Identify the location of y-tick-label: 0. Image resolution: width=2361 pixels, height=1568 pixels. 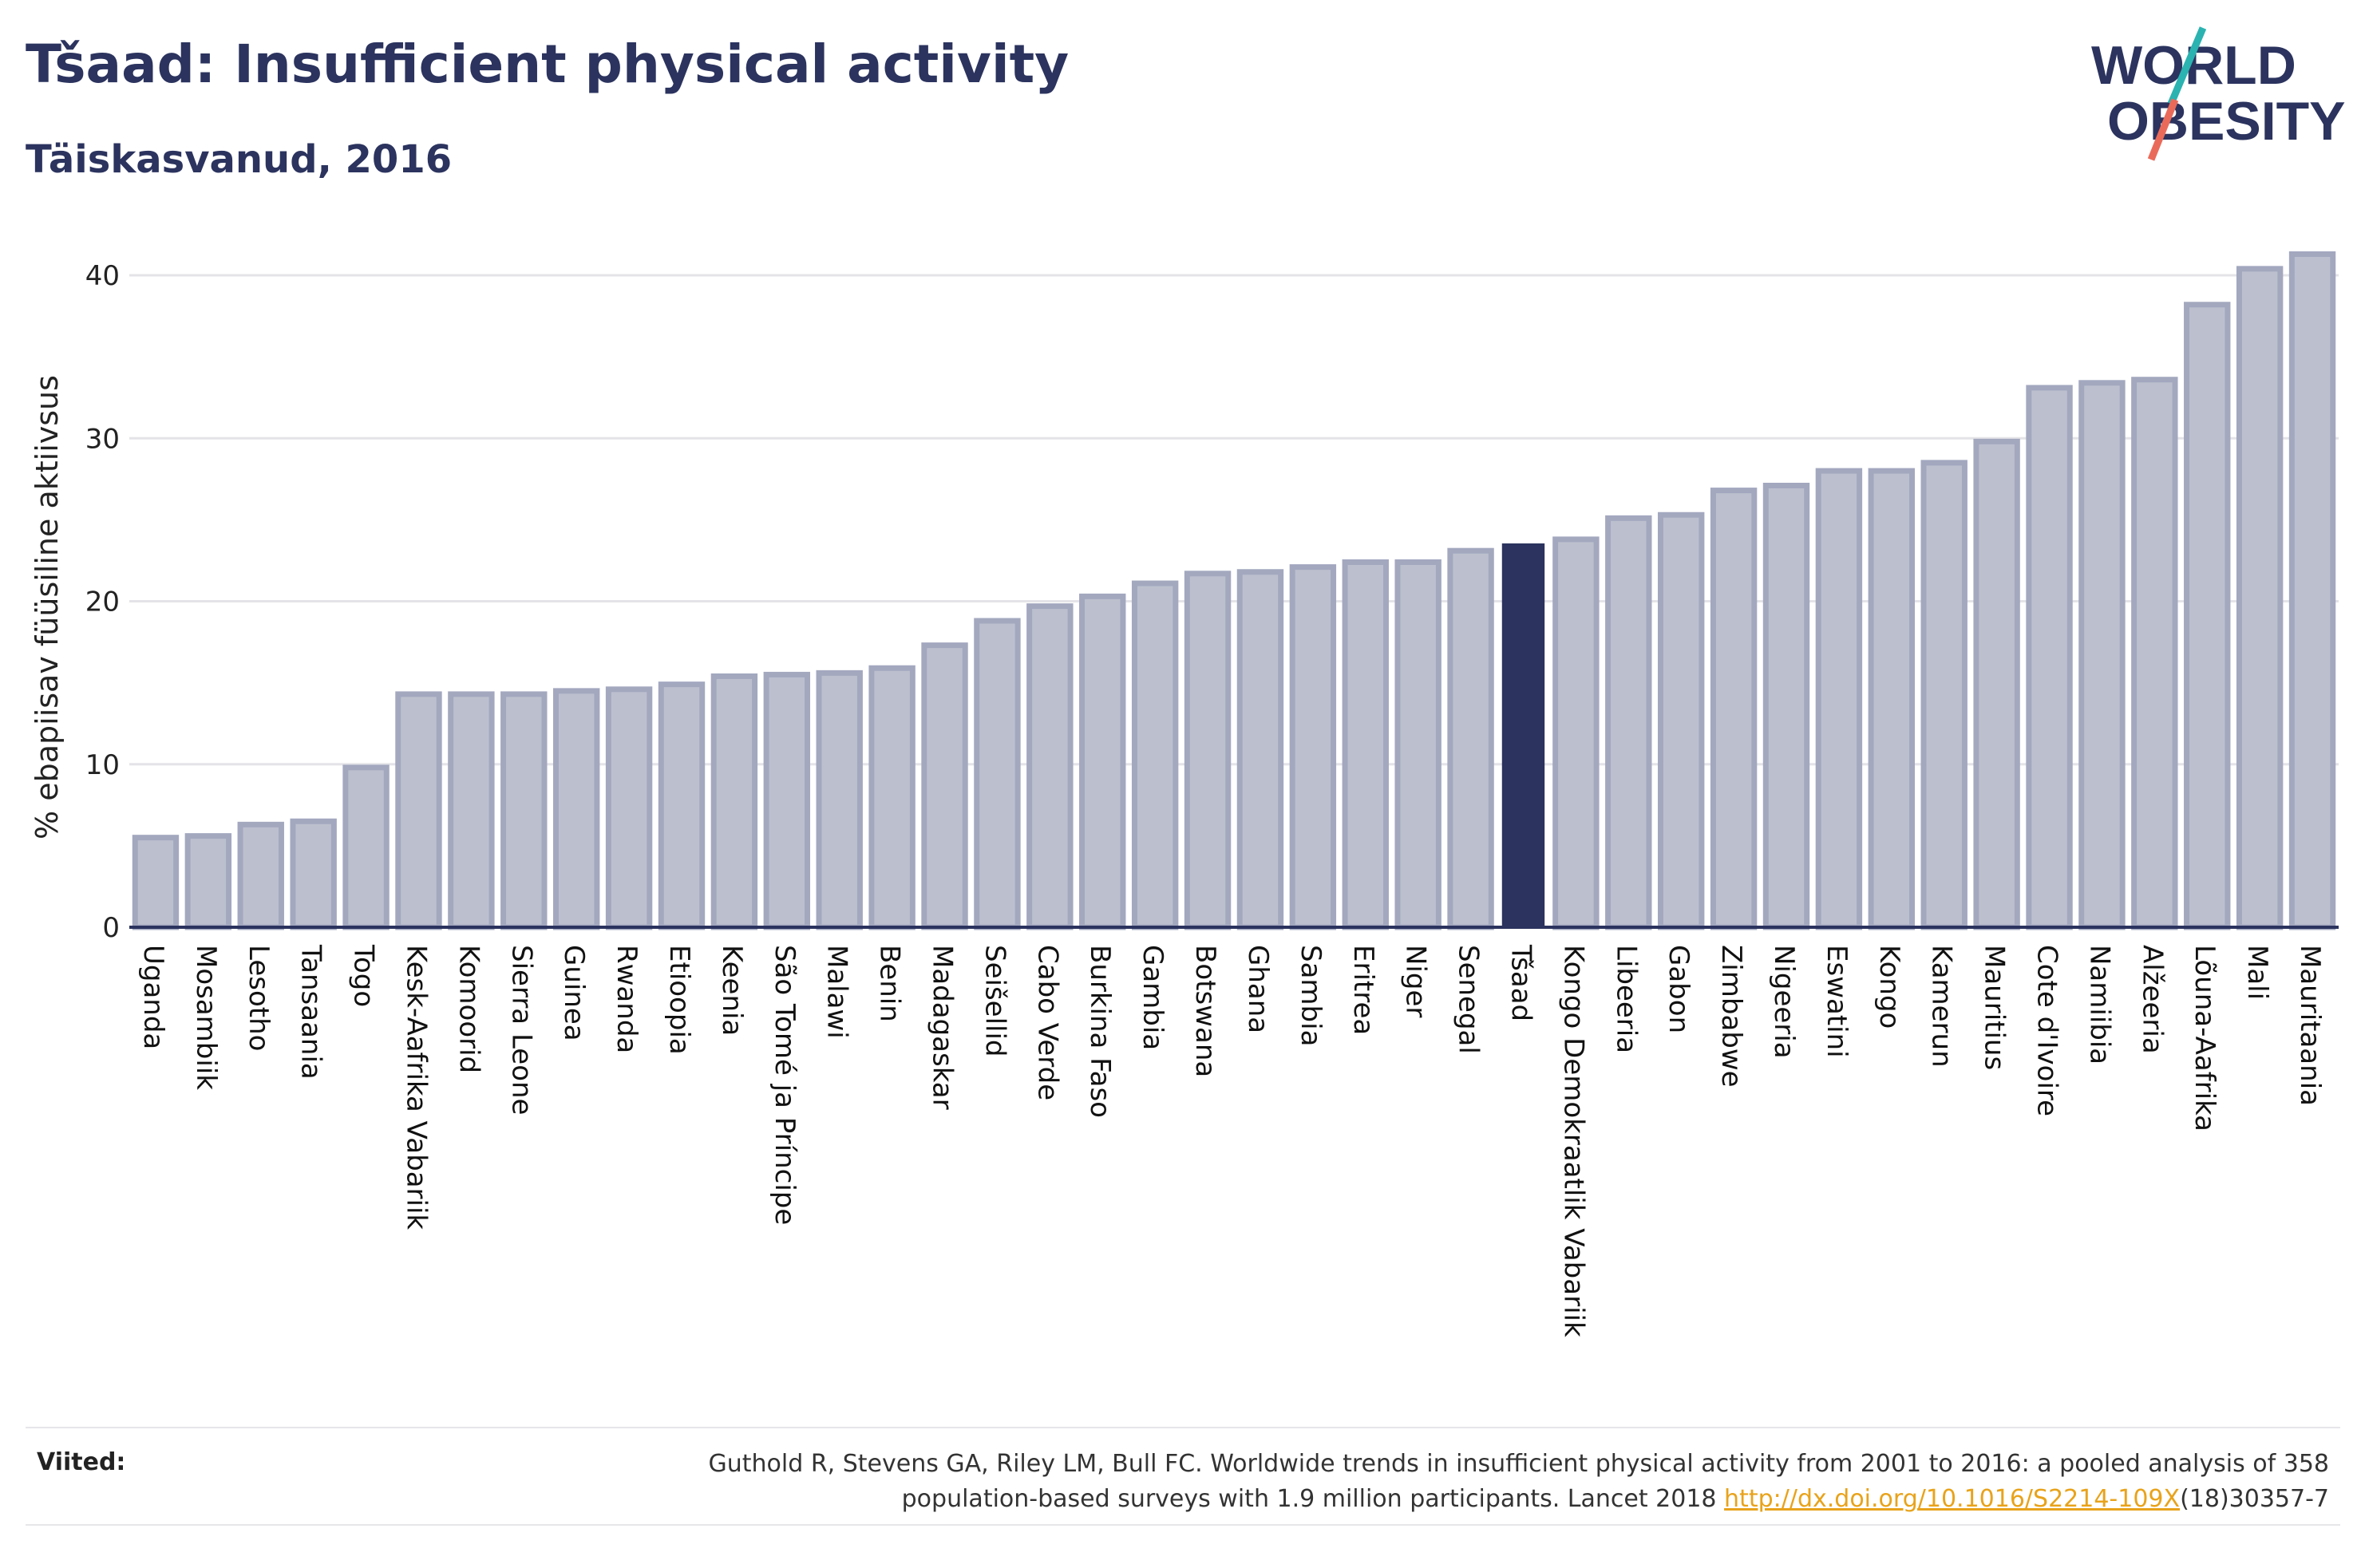
(111, 928).